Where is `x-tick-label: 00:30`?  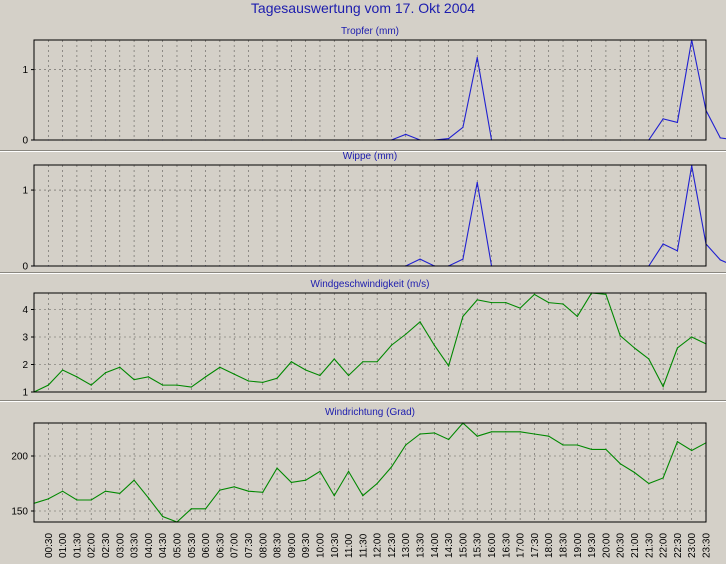 x-tick-label: 00:30 is located at coordinates (49, 545).